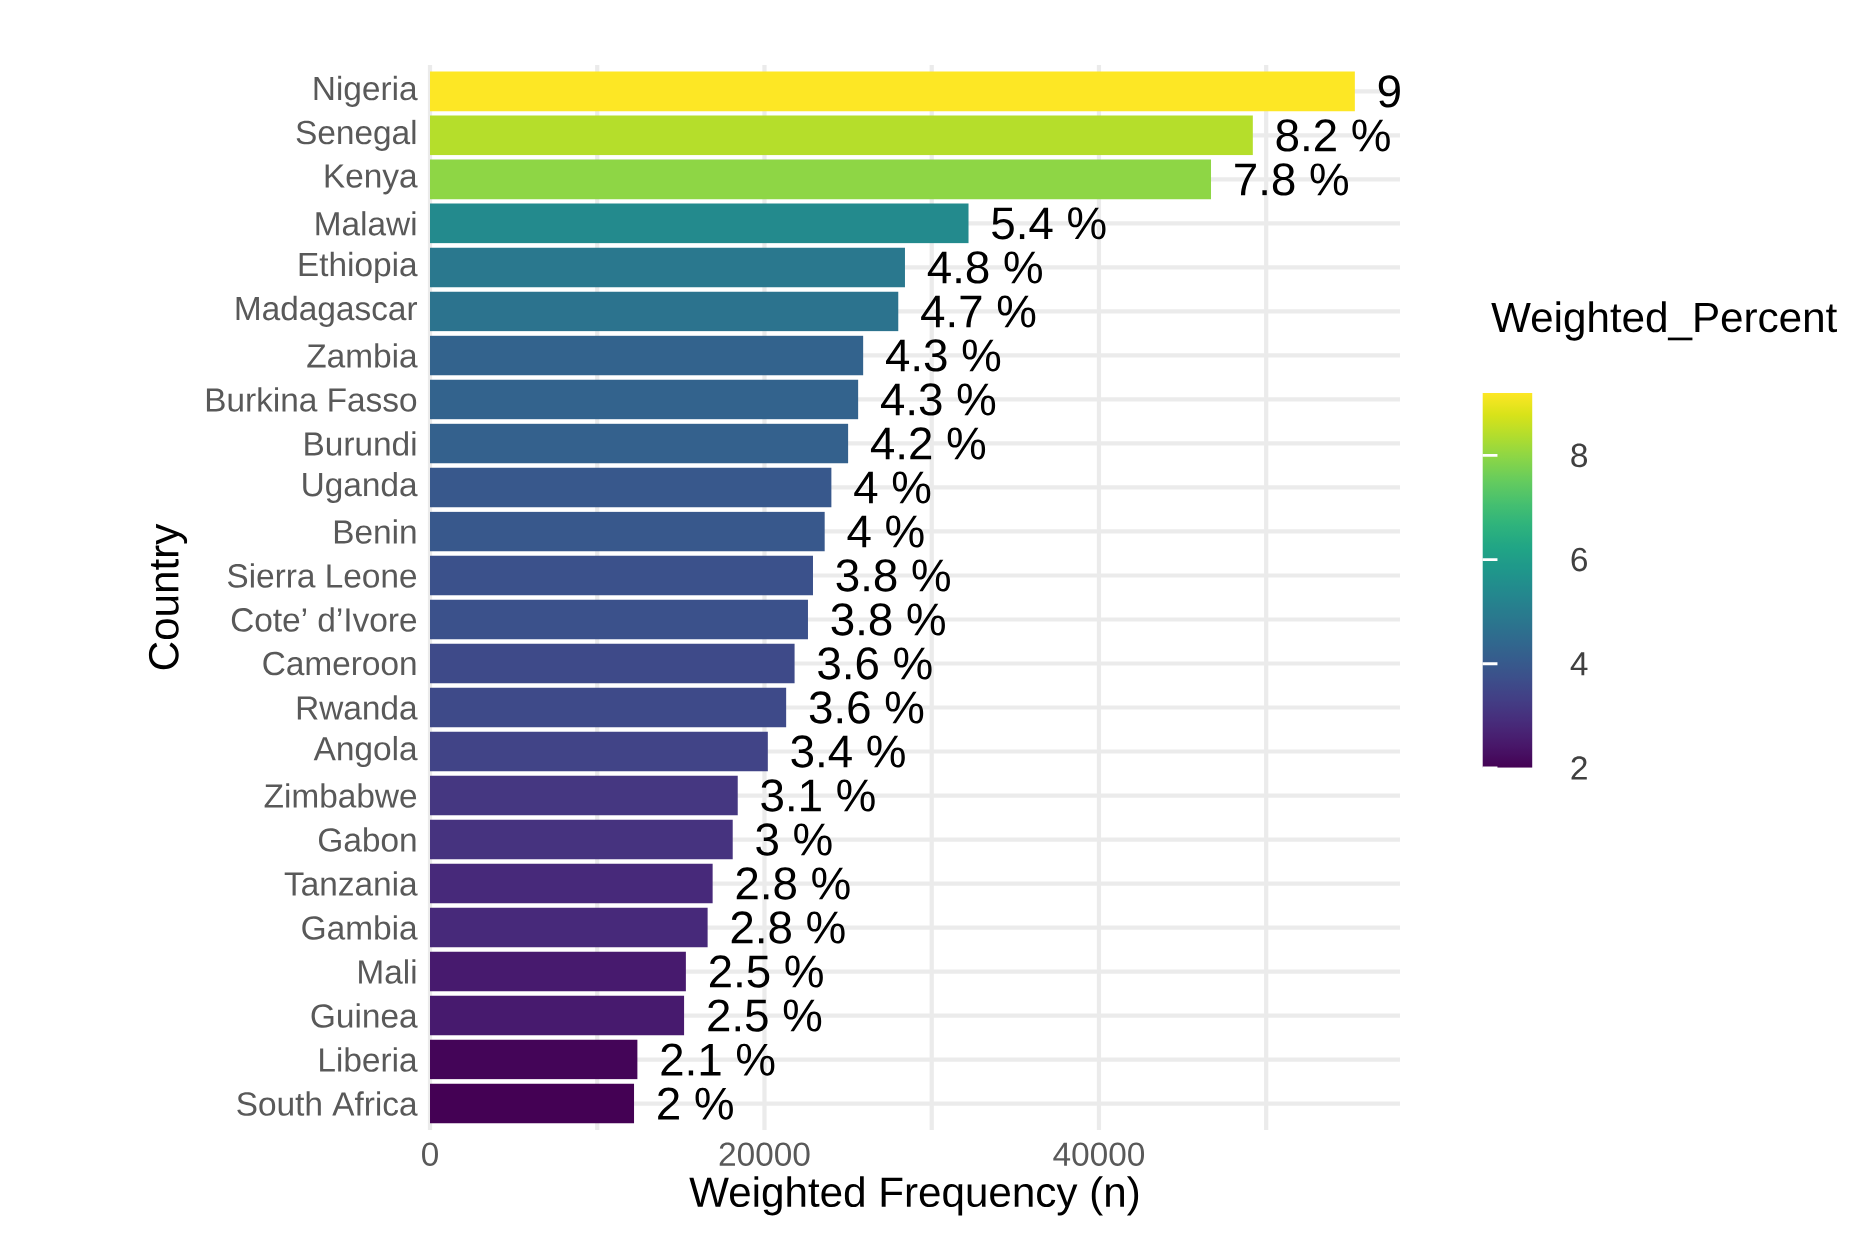  What do you see at coordinates (375, 531) in the screenshot?
I see `y-tick-label: Benin` at bounding box center [375, 531].